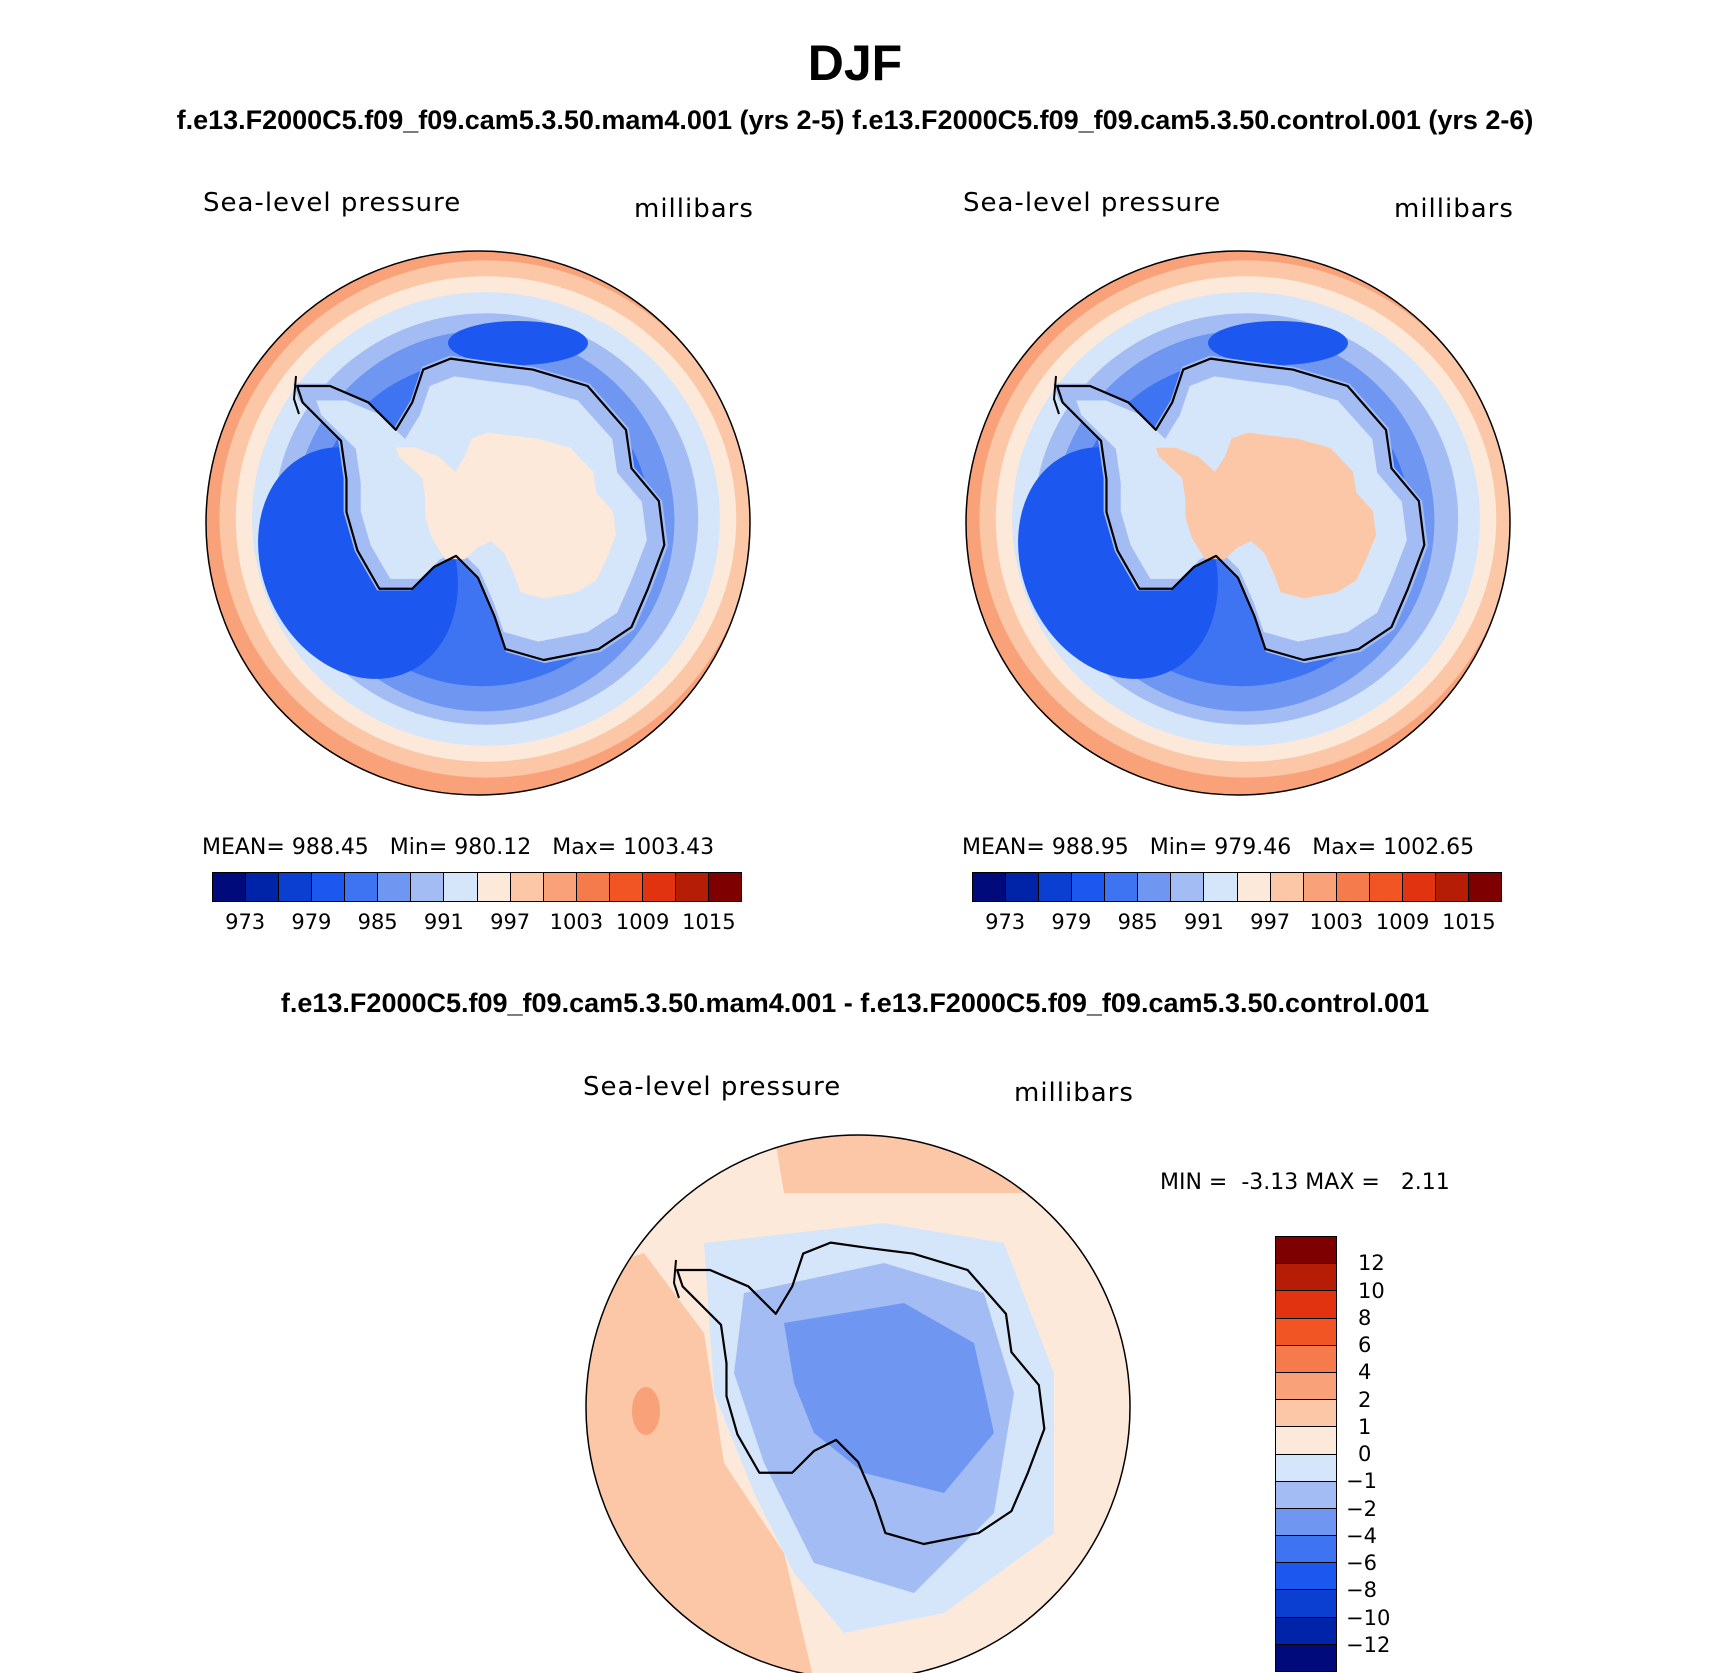 The image size is (1710, 1673). What do you see at coordinates (1178, 847) in the screenshot?
I see `panel2-min-label: Min=` at bounding box center [1178, 847].